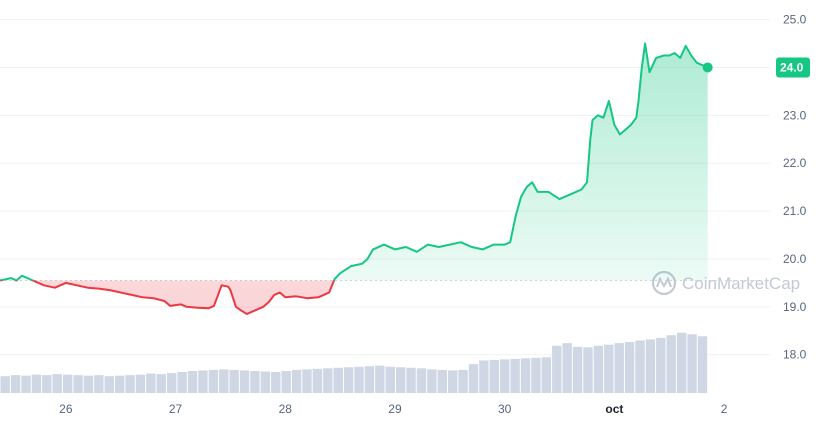 The image size is (819, 423). I want to click on x-axis: 26 27 28 29 30 oct 2, so click(393, 409).